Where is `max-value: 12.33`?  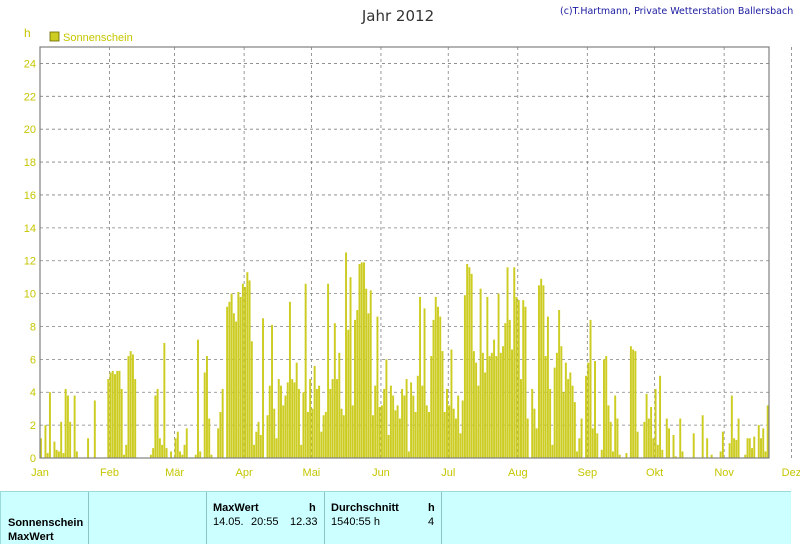 max-value: 12.33 is located at coordinates (304, 522).